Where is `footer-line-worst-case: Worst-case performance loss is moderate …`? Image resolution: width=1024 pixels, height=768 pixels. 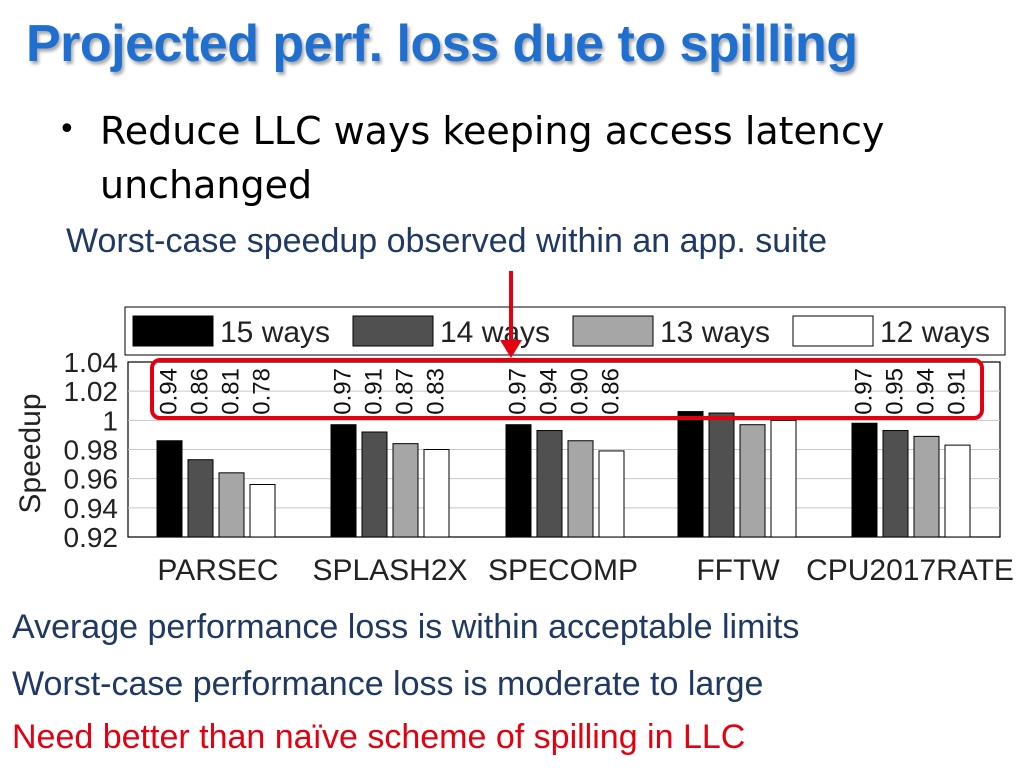
footer-line-worst-case: Worst-case performance loss is moderate … is located at coordinates (388, 684).